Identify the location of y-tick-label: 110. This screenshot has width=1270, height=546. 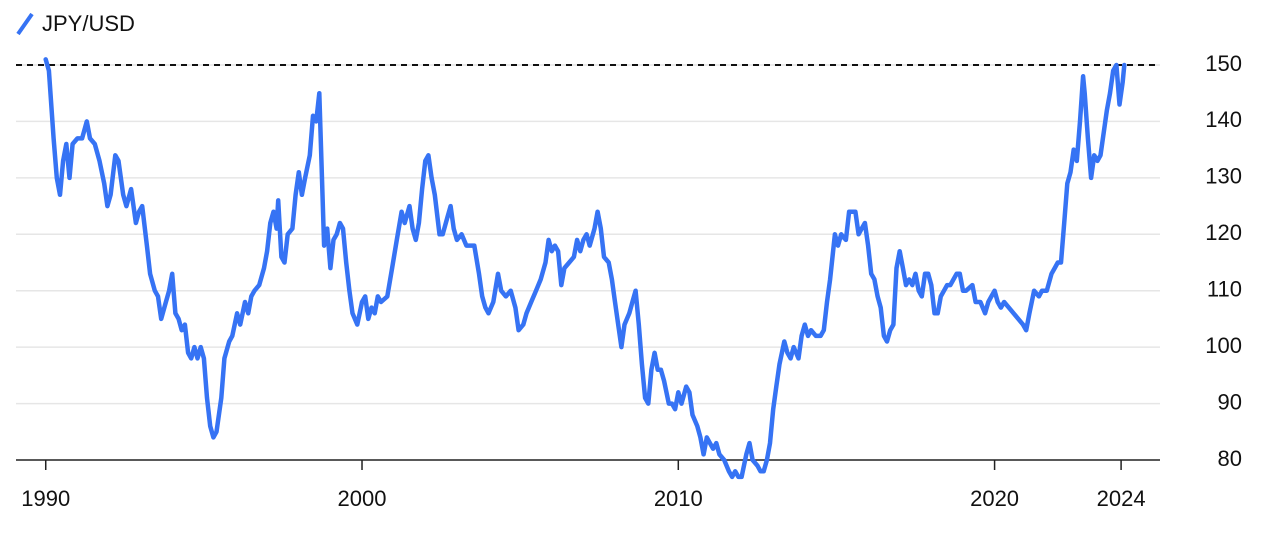
(1224, 289).